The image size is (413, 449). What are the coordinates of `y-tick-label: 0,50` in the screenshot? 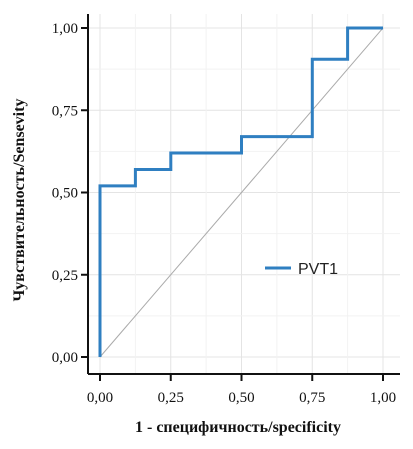 It's located at (65, 194).